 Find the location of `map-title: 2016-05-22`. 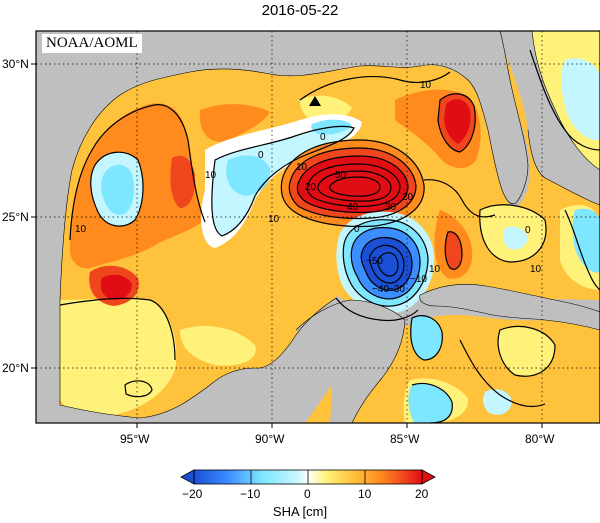

map-title: 2016-05-22 is located at coordinates (300, 10).